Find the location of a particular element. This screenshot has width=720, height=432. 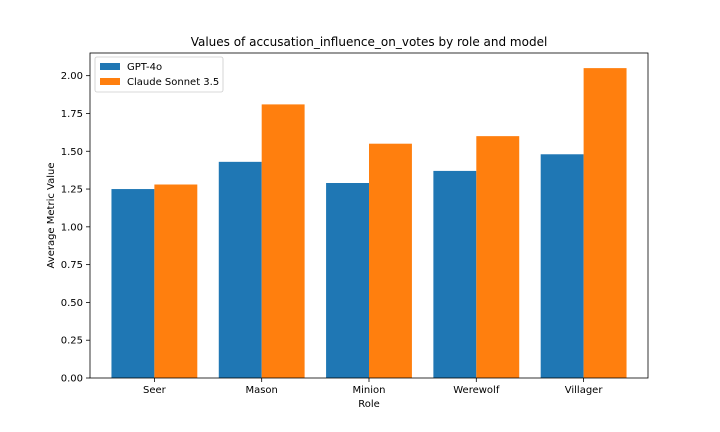

x-tick-label-werewolf: Werewolf is located at coordinates (476, 390).